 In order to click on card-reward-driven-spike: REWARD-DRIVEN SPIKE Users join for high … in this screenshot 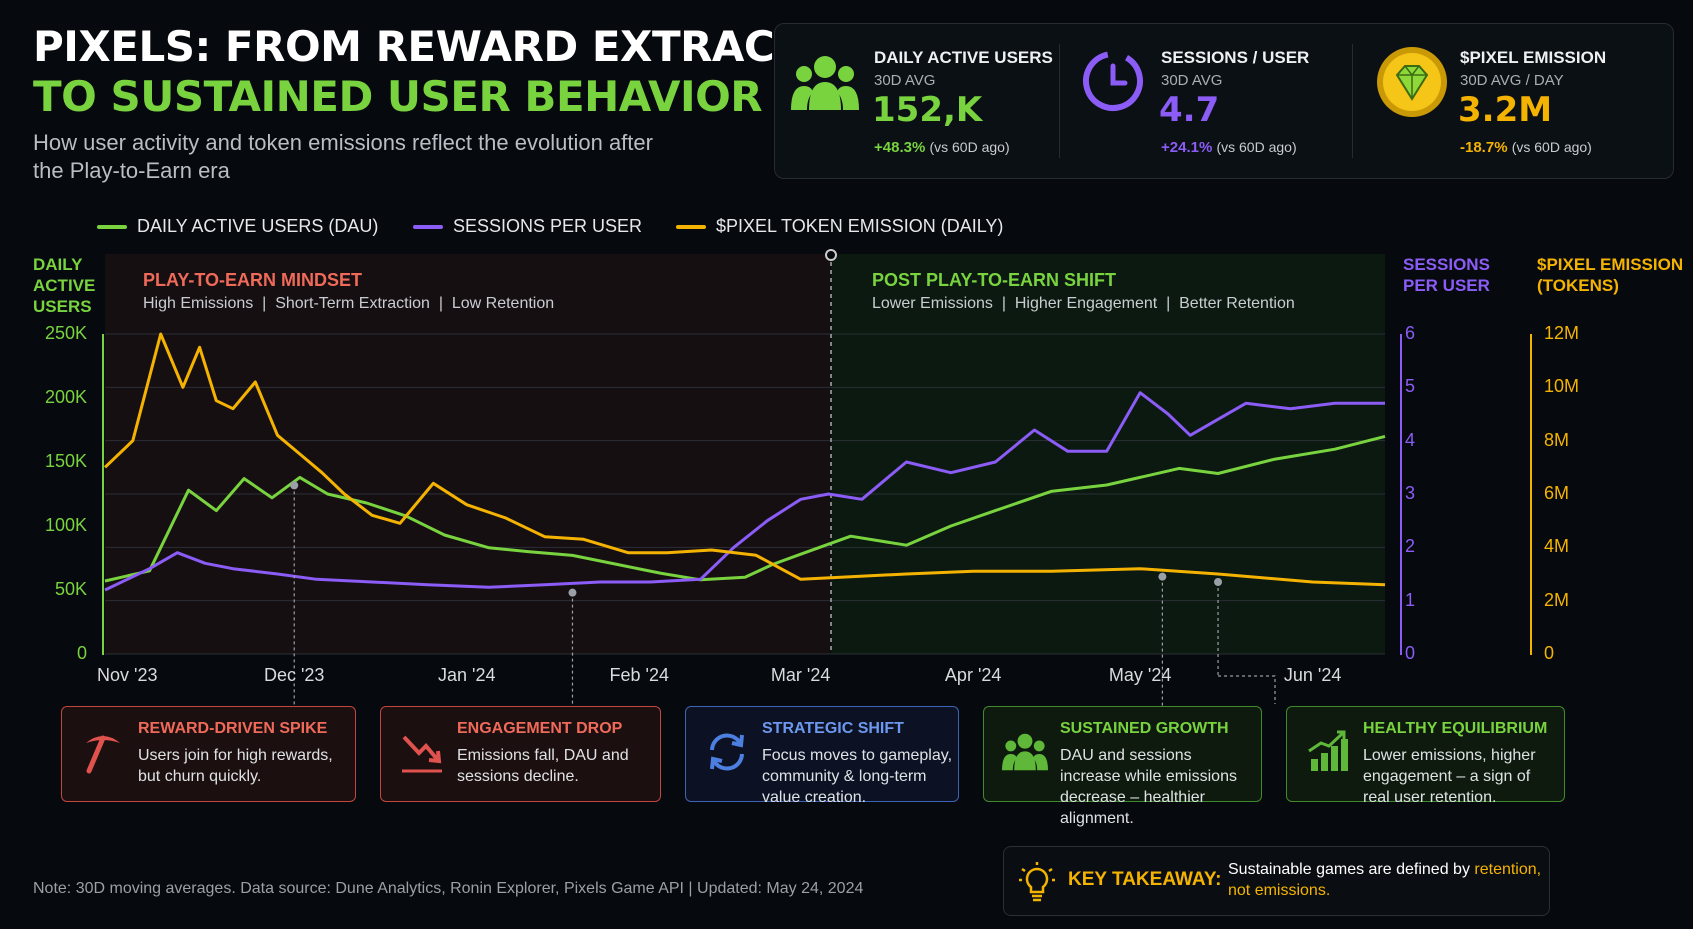, I will do `click(208, 754)`.